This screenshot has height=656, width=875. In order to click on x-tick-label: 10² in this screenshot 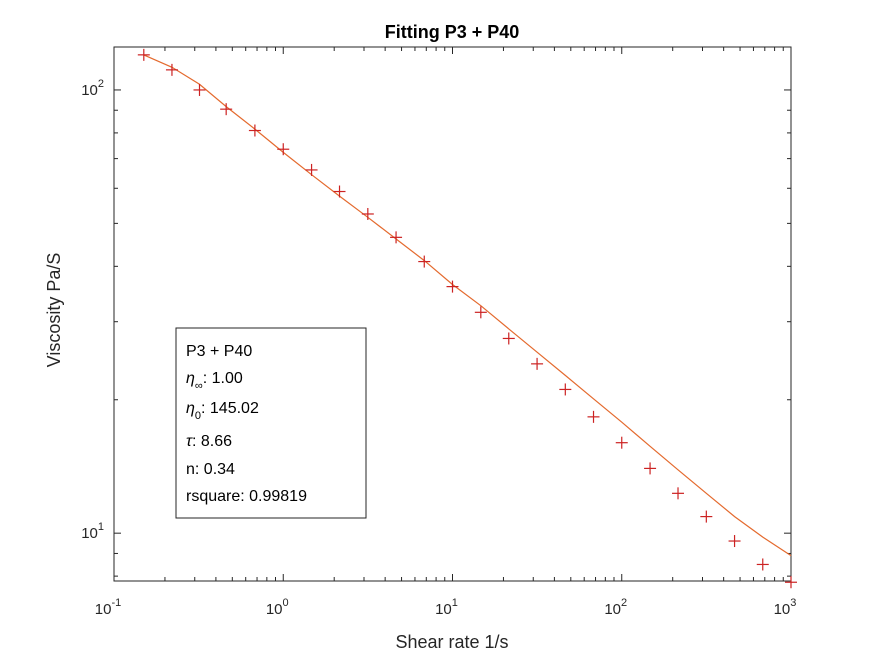, I will do `click(615, 607)`.